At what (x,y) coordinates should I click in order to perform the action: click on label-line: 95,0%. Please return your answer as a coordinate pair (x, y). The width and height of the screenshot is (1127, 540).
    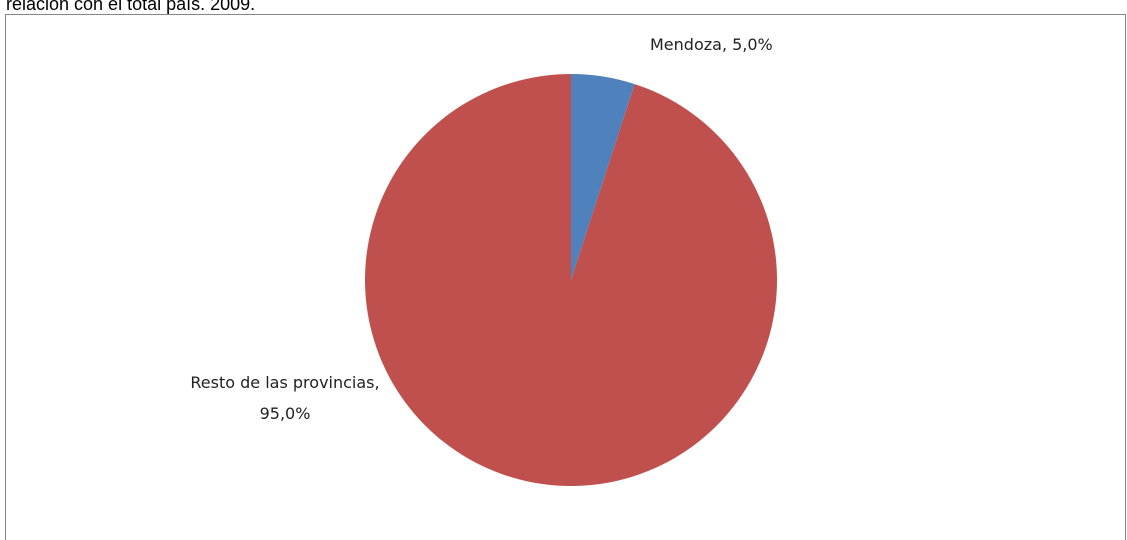
    Looking at the image, I should click on (285, 413).